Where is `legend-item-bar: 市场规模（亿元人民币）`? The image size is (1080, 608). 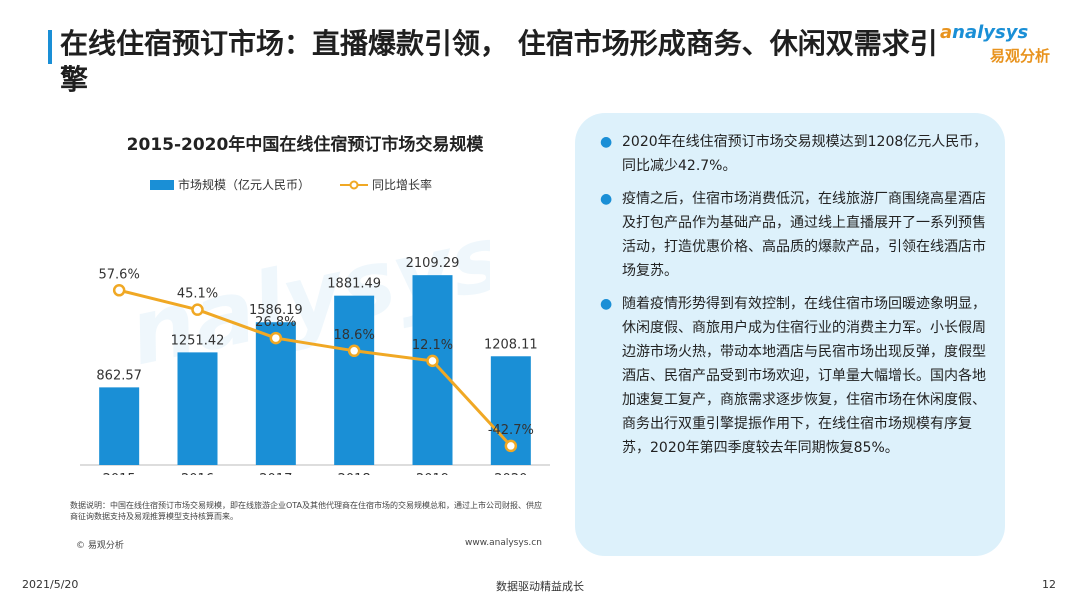
legend-item-bar: 市场规模（亿元人民币） is located at coordinates (230, 184).